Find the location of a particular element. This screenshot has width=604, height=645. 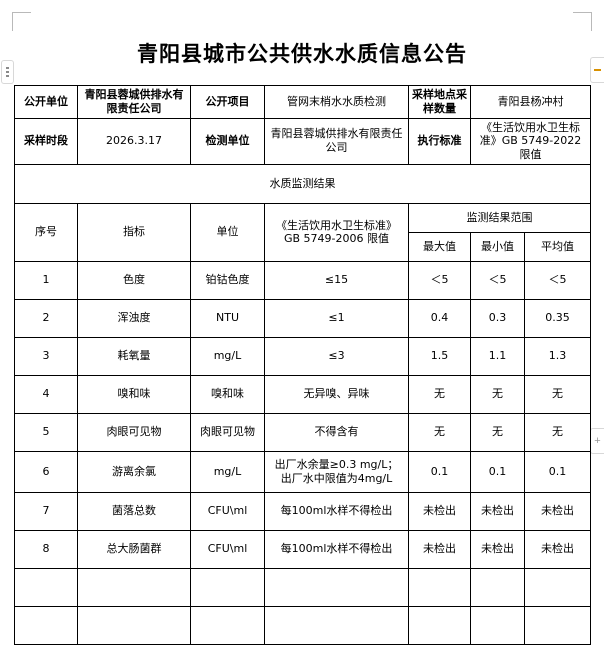

table-row: 1 色度 铂钴色度 ≤15 ＜5 ＜5 ＜5 is located at coordinates (302, 280).